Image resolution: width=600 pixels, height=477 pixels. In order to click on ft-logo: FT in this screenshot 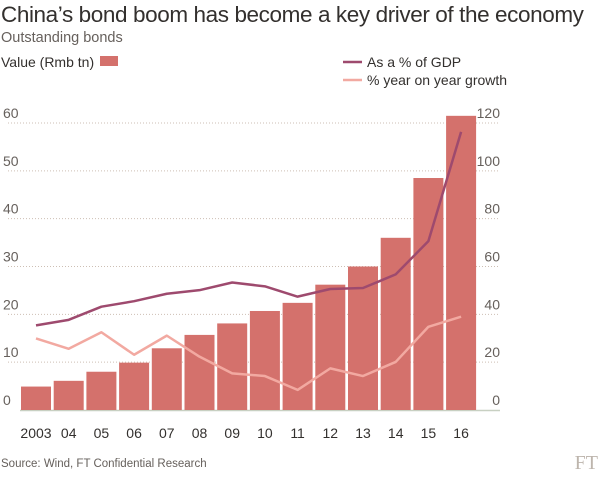, I will do `click(586, 463)`.